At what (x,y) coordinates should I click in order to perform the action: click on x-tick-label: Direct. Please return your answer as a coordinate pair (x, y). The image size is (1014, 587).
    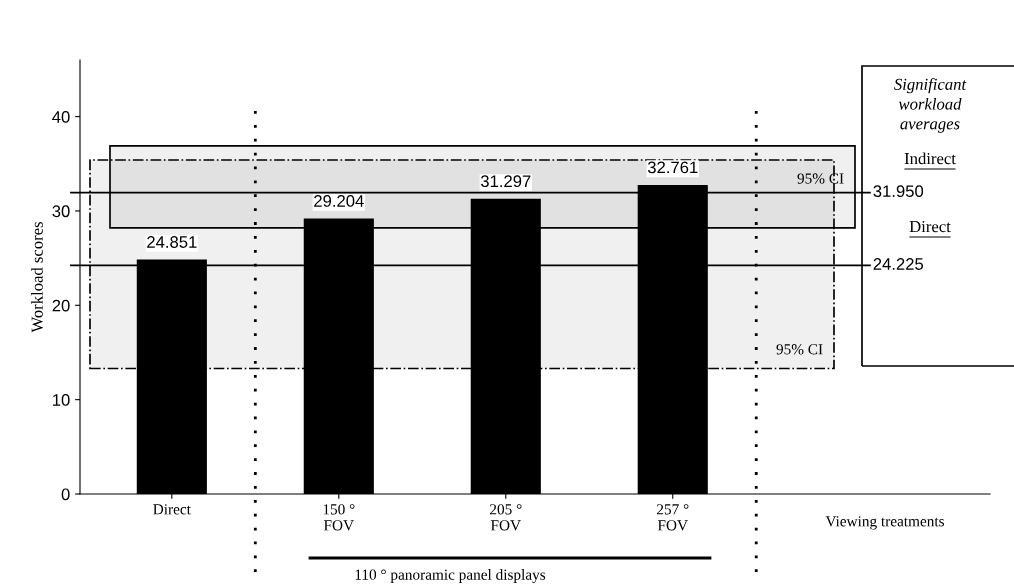
    Looking at the image, I should click on (172, 509).